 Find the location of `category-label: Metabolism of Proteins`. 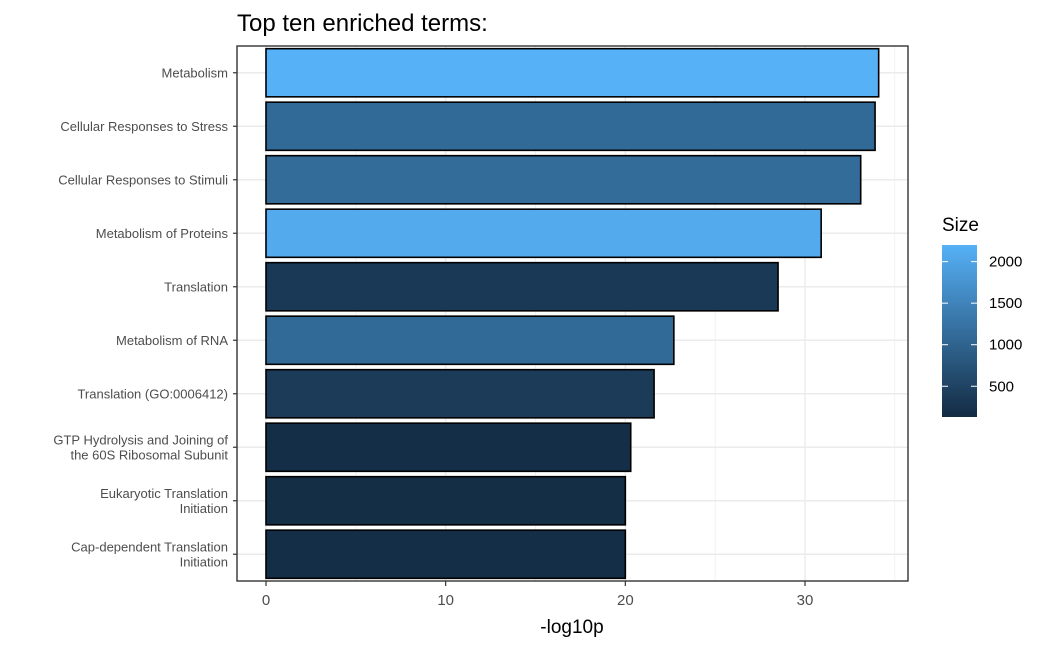

category-label: Metabolism of Proteins is located at coordinates (162, 233).